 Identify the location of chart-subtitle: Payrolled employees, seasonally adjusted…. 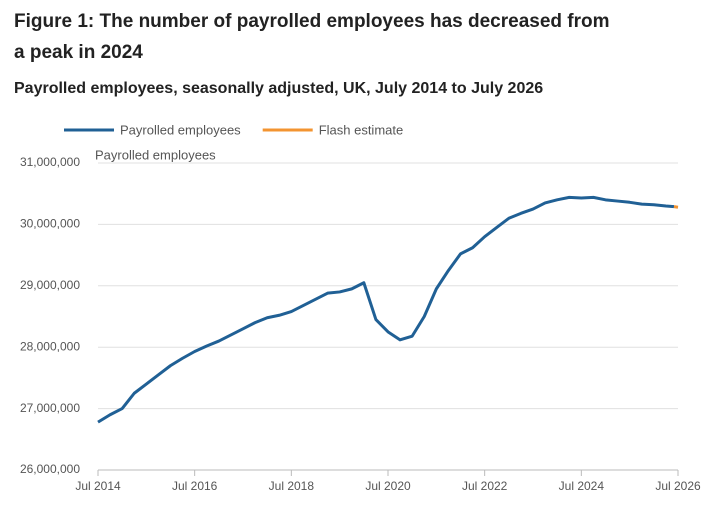
(279, 88).